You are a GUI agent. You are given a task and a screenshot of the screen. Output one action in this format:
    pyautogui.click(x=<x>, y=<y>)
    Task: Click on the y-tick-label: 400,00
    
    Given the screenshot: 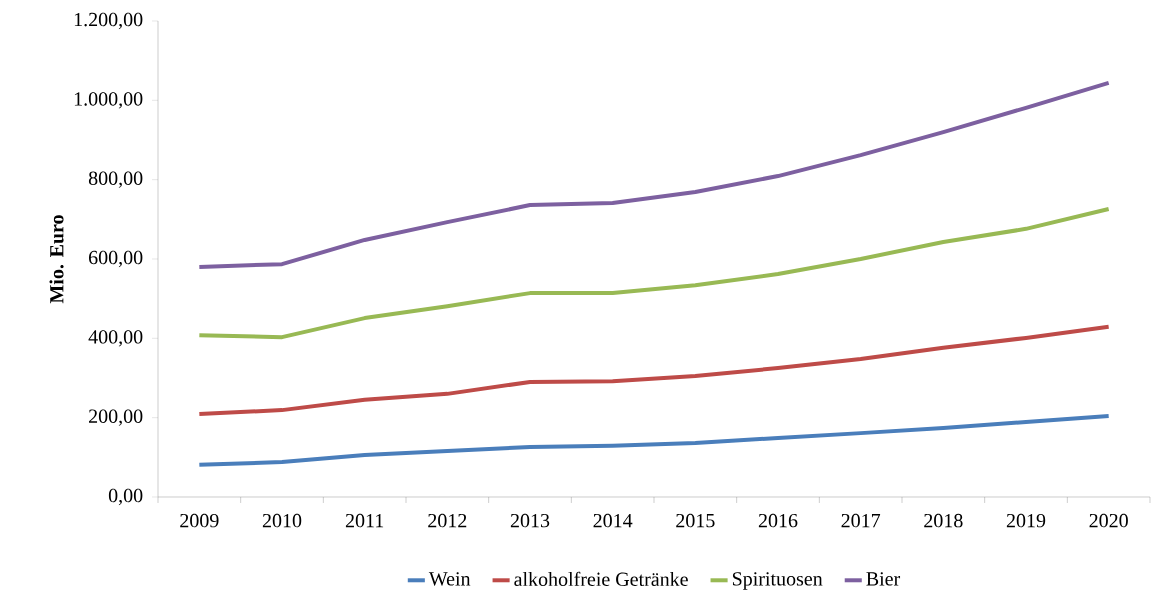 What is the action you would take?
    pyautogui.click(x=115, y=338)
    